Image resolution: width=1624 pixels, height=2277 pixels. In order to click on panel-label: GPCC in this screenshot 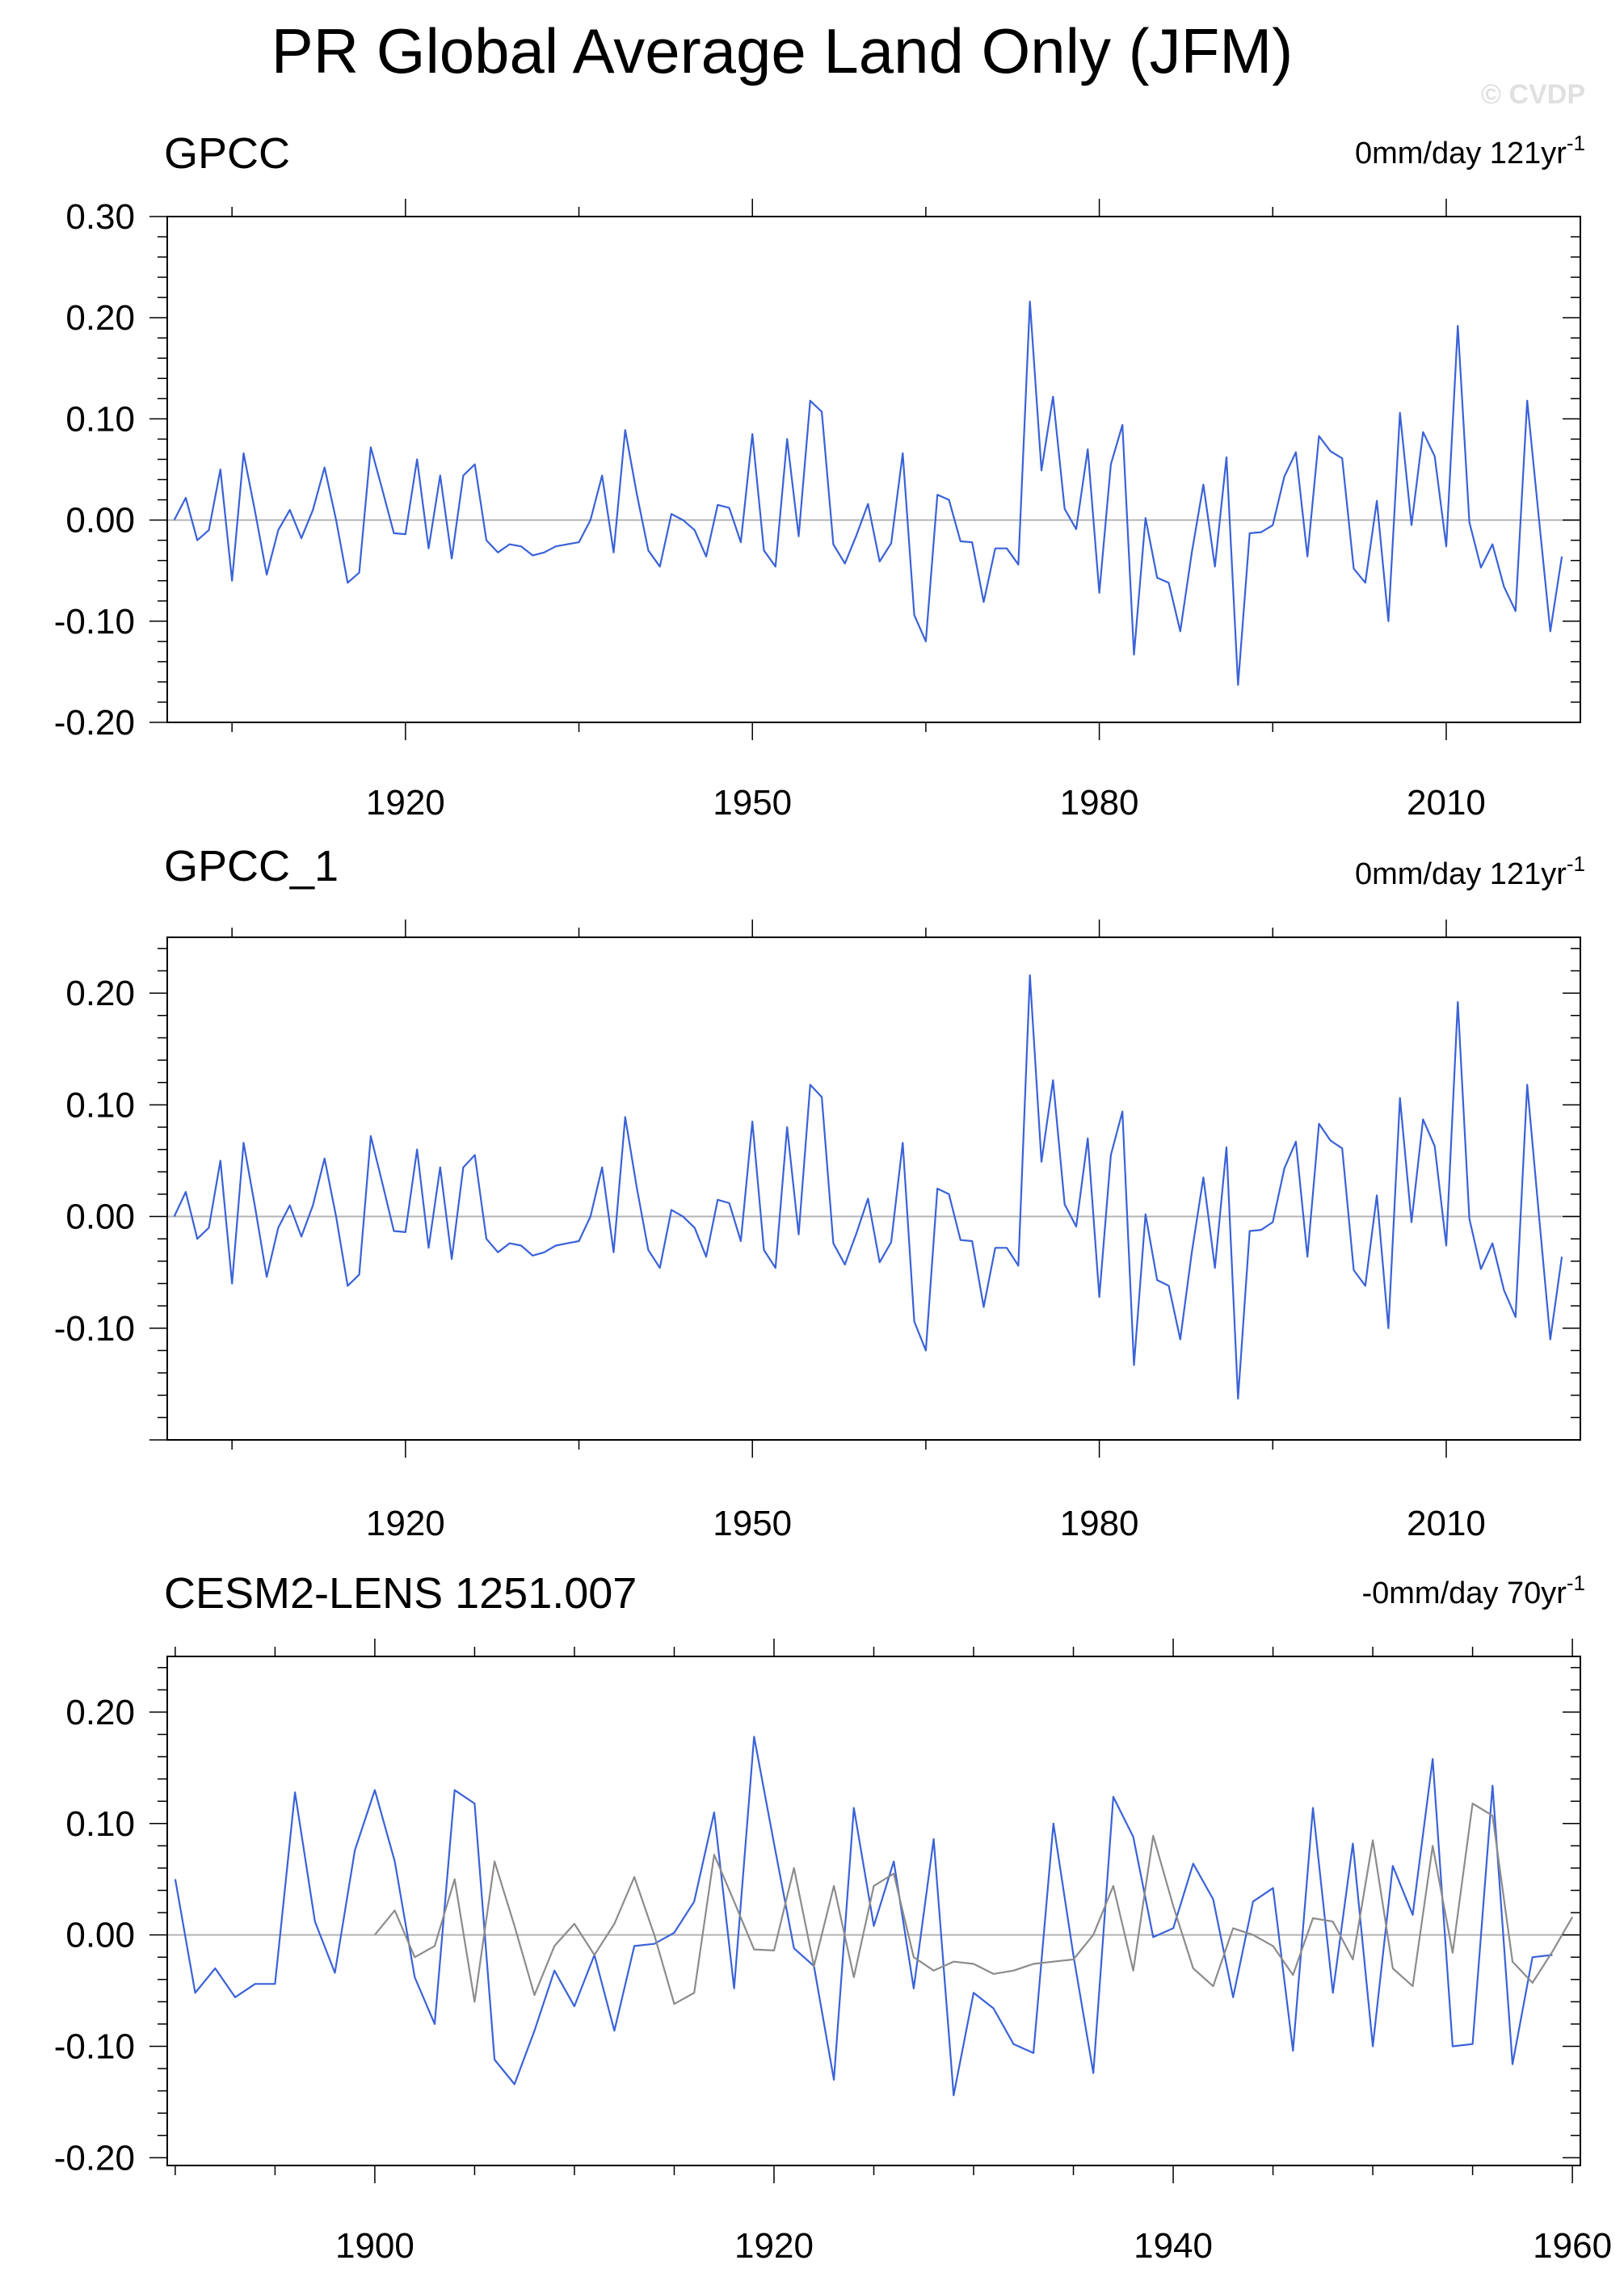, I will do `click(227, 153)`.